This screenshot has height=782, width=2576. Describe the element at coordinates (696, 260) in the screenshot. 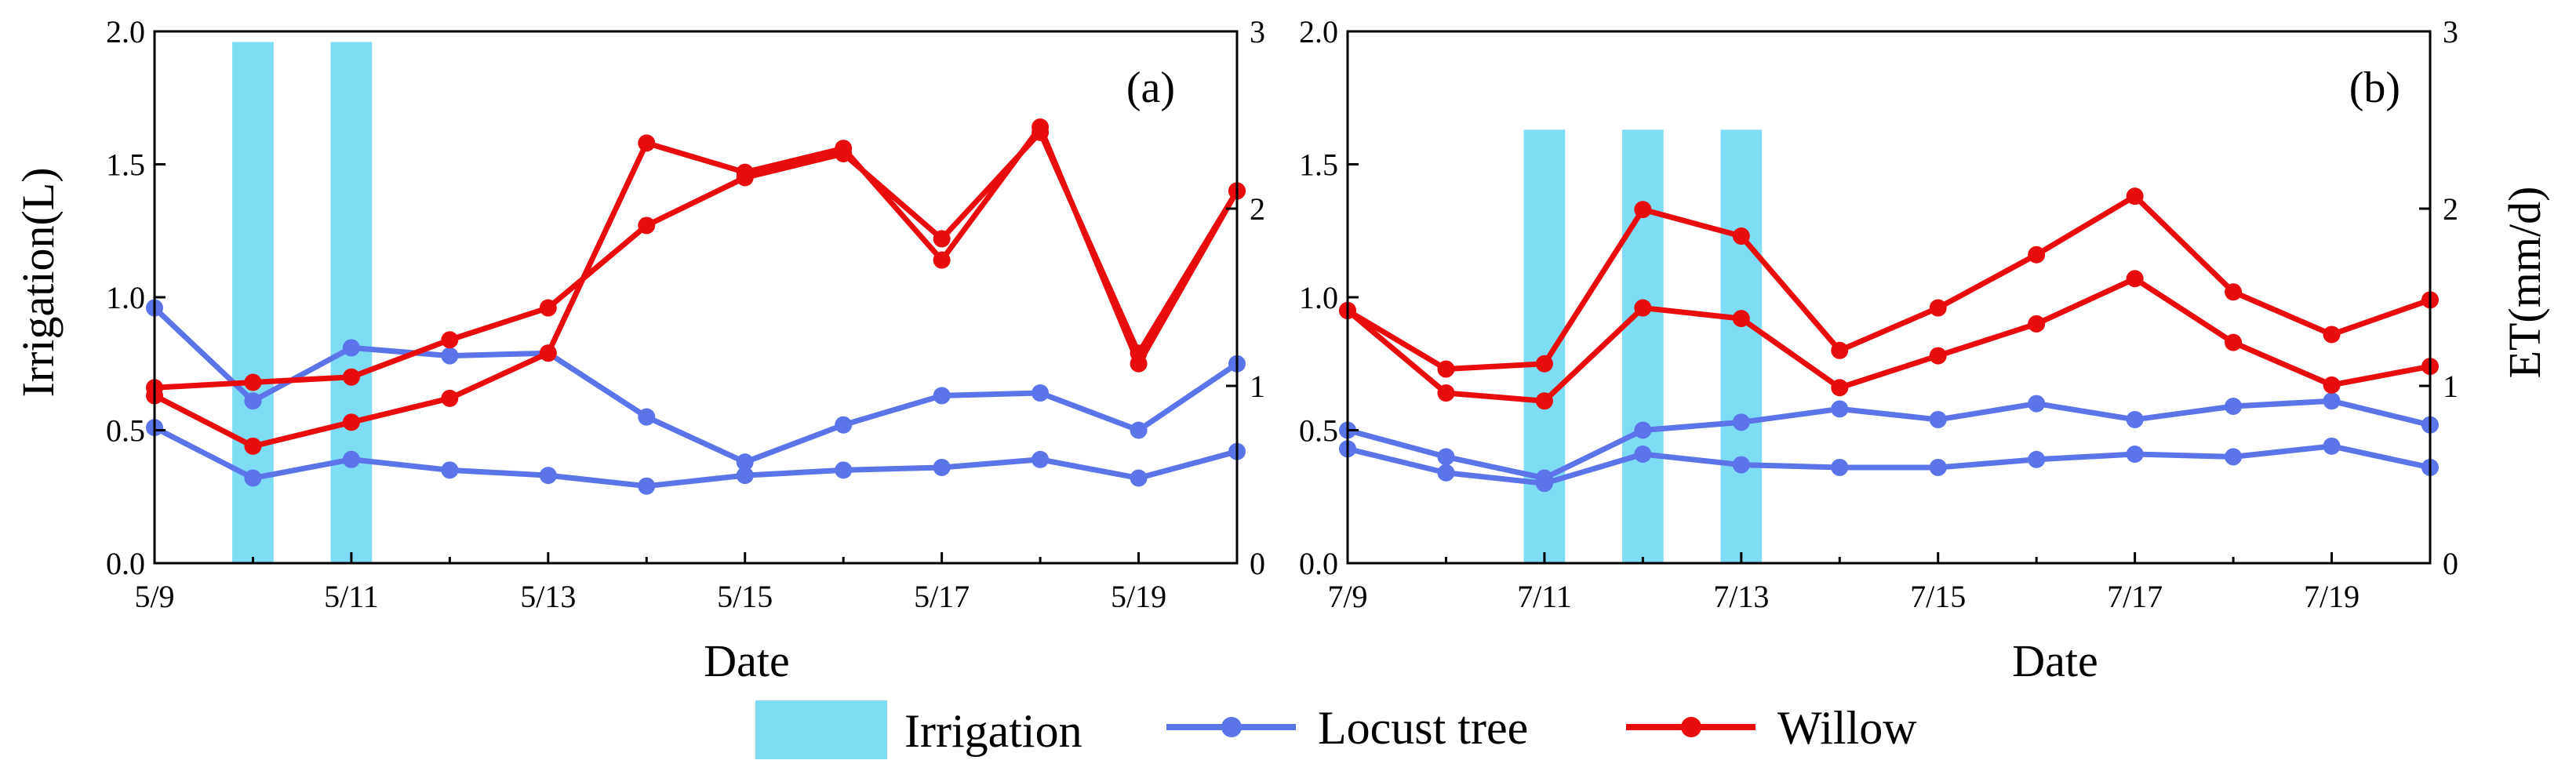

I see `series-willow-a-3-line` at that location.